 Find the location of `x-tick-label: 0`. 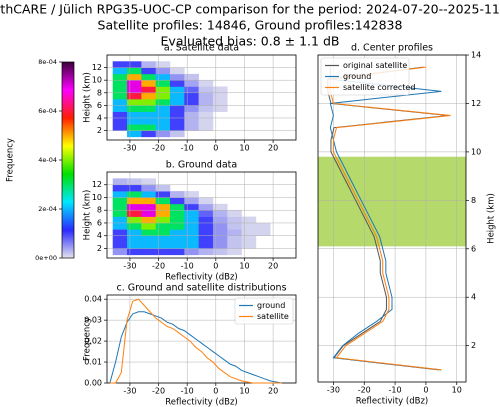

x-tick-label: 0 is located at coordinates (215, 391).